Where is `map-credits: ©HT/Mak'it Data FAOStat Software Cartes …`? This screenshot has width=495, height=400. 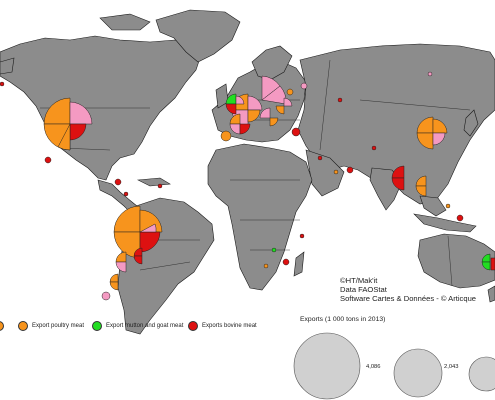 map-credits: ©HT/Mak'it Data FAOStat Software Cartes … is located at coordinates (408, 289).